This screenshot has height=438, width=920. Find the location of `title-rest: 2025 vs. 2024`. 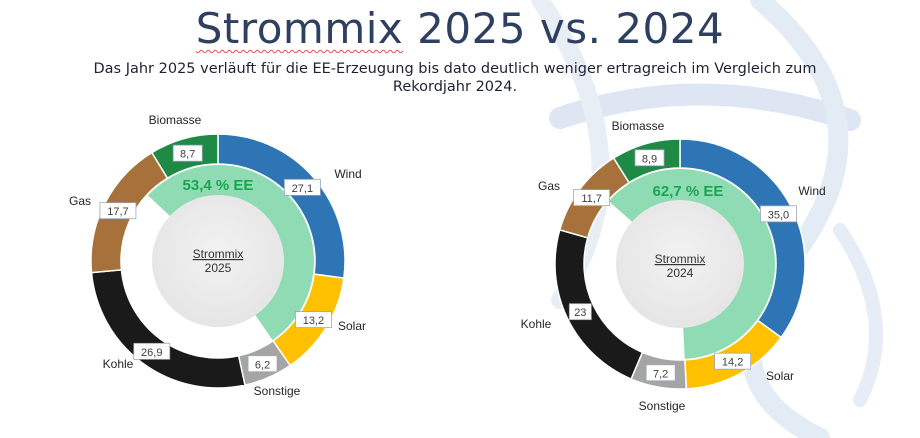

title-rest: 2025 vs. 2024 is located at coordinates (564, 28).